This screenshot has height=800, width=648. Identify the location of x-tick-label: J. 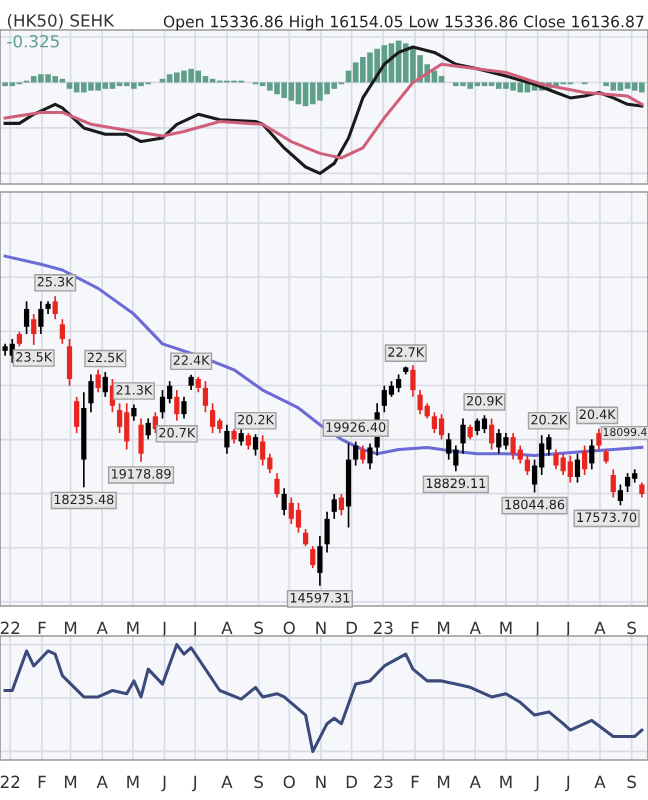
(194, 783).